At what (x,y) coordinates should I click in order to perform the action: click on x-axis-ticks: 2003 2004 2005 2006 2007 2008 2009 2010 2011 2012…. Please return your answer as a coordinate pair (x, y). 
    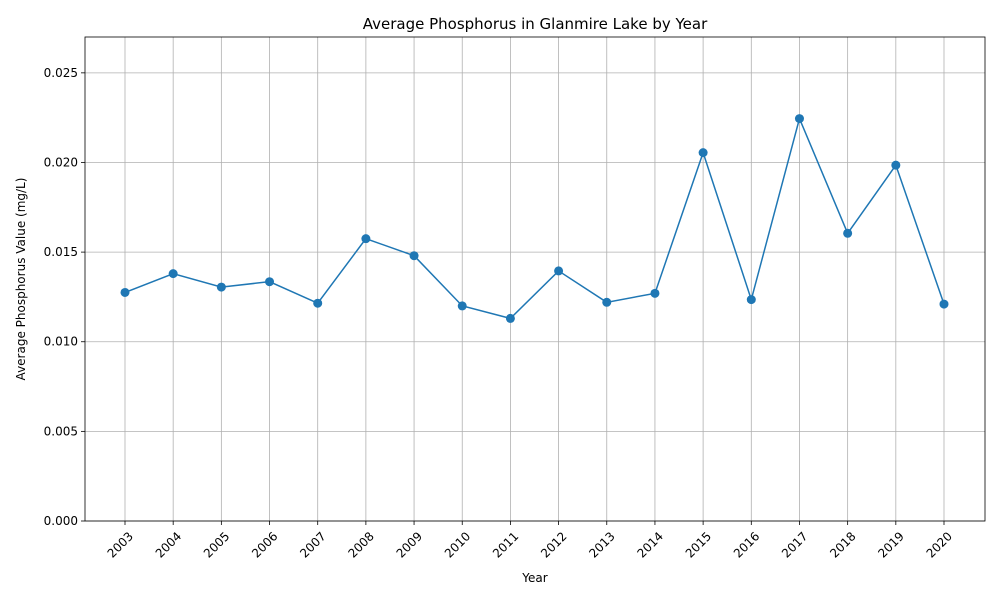
    Looking at the image, I should click on (530, 541).